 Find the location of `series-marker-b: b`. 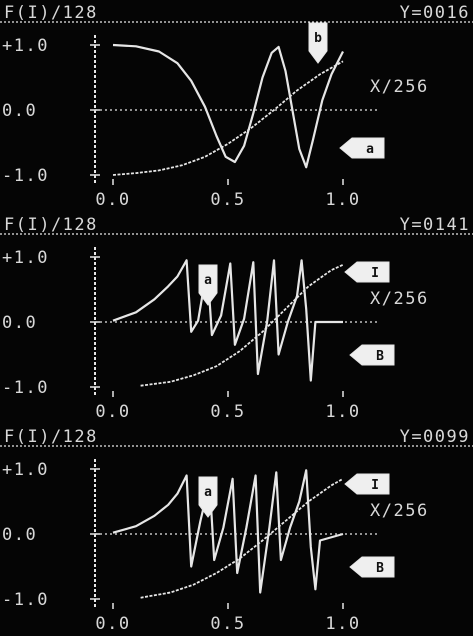

series-marker-b: b is located at coordinates (318, 43).